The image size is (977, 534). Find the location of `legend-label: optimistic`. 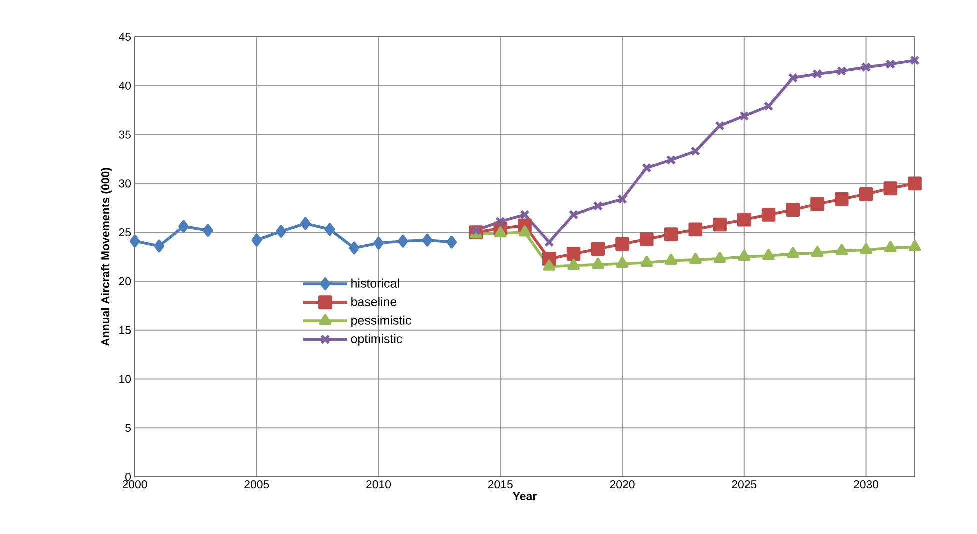

legend-label: optimistic is located at coordinates (376, 340).